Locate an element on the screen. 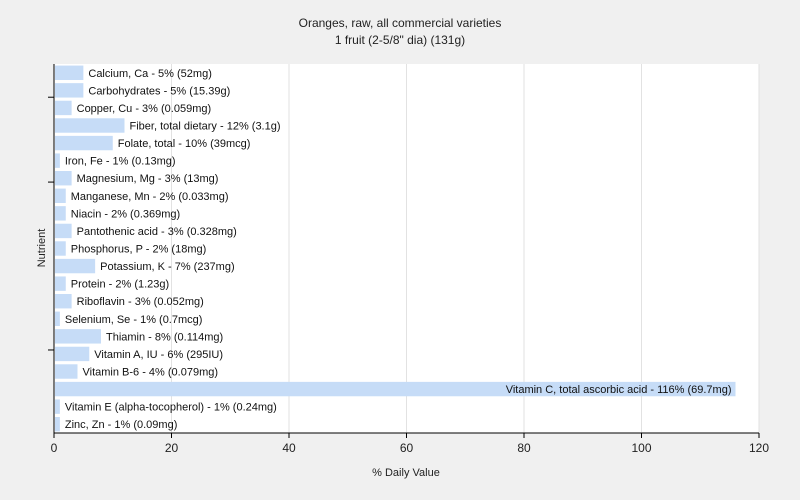 This screenshot has width=800, height=500. bar-label: Vitamin B-6 - 4% (0.079mg) is located at coordinates (151, 373).